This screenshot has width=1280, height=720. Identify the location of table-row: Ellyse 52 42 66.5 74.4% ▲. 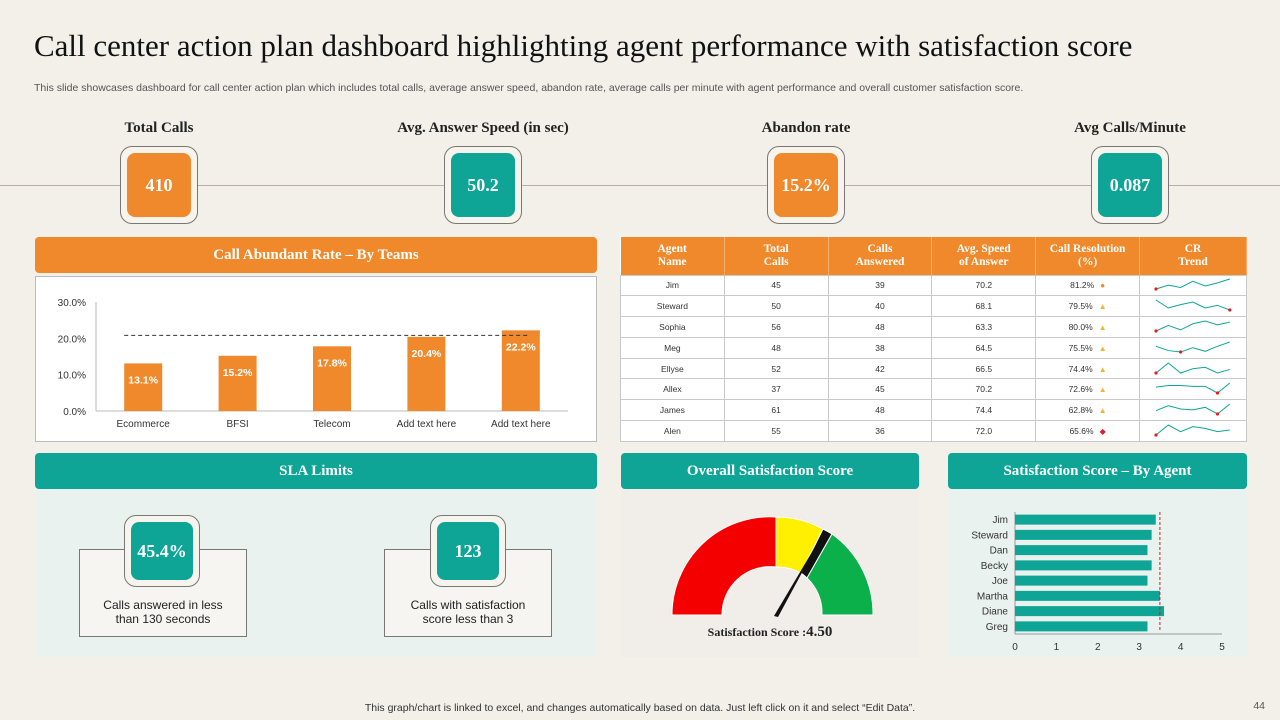
(933, 368).